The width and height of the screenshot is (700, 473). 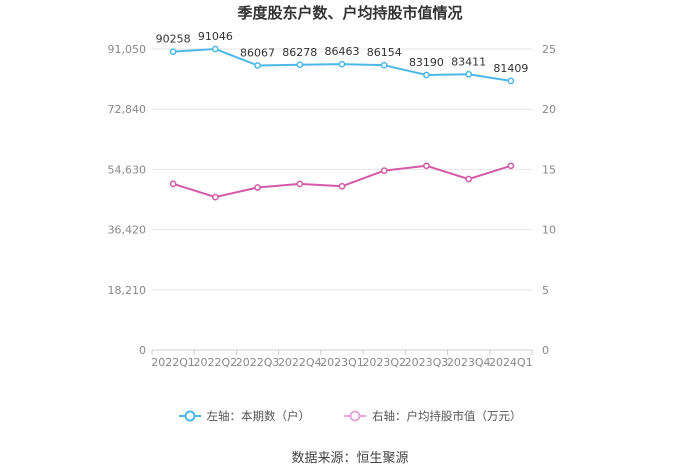 I want to click on data-label: 83411, so click(x=468, y=61).